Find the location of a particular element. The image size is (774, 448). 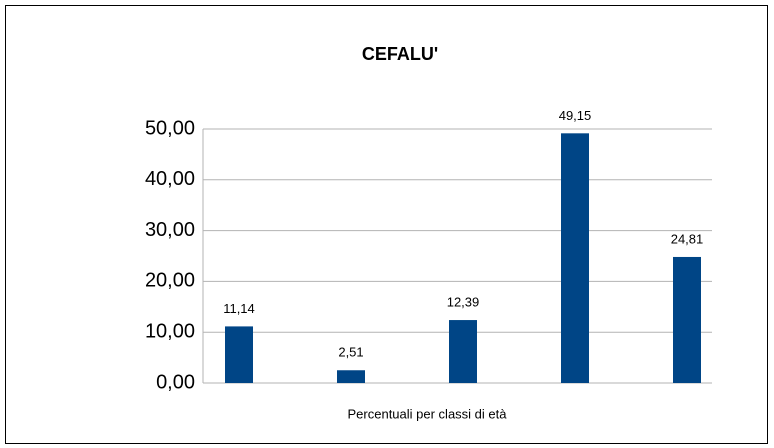

x-axis-label: Percentuali per classi di età is located at coordinates (428, 413).